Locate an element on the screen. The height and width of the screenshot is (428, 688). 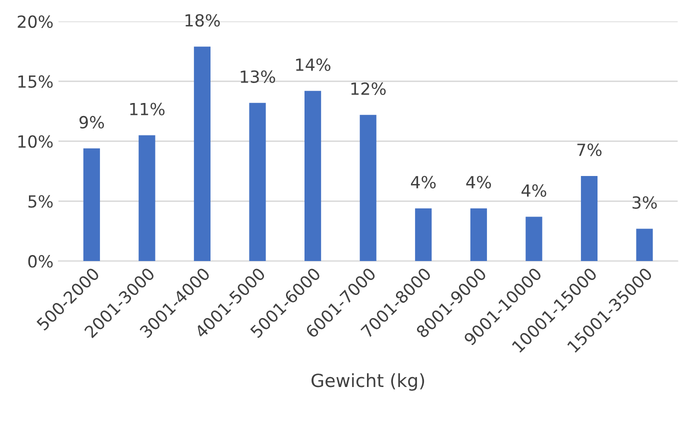
y-tick-label: 5% is located at coordinates (40, 201).